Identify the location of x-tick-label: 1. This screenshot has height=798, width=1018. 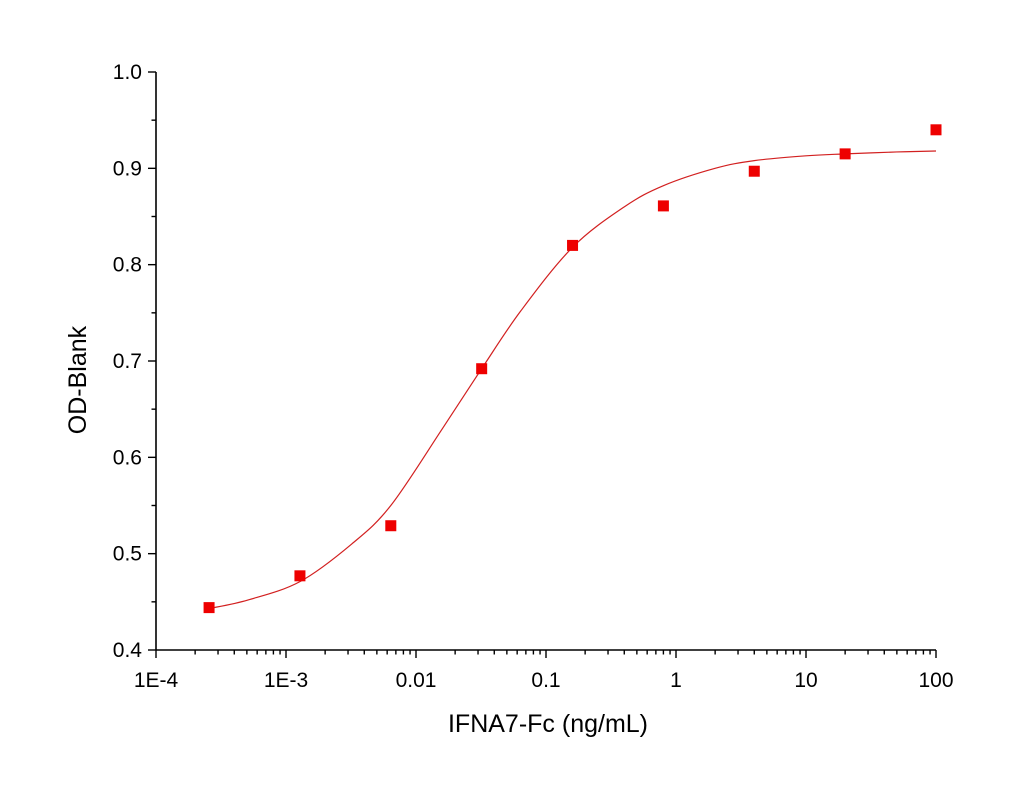
(676, 680).